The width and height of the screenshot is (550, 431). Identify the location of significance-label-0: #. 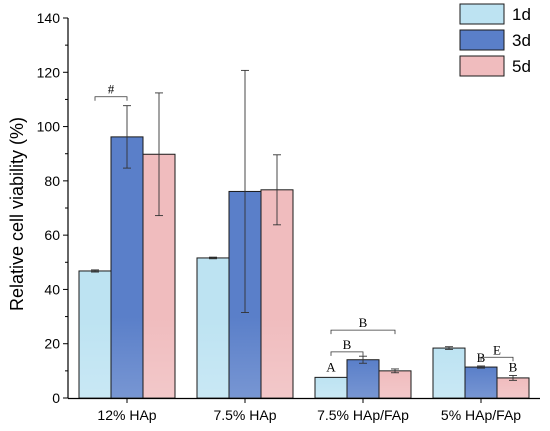
(111, 89).